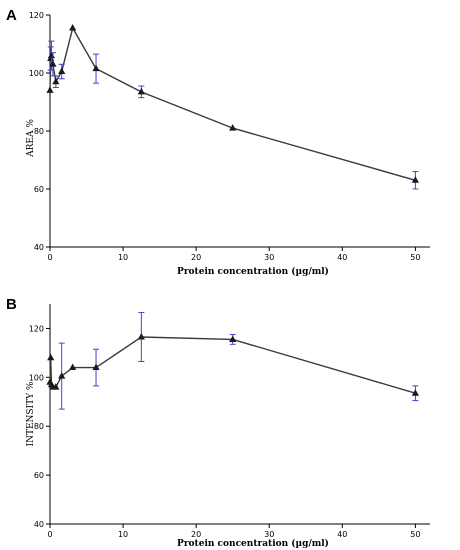 Image resolution: width=460 pixels, height=550 pixels. I want to click on x-axis-label-a: Protein concentration (µg/ml), so click(253, 271).